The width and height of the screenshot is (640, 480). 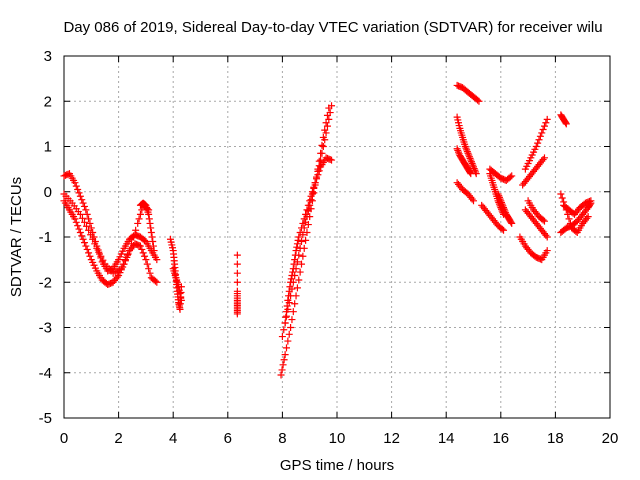 I want to click on series-track-v, so click(x=536, y=211).